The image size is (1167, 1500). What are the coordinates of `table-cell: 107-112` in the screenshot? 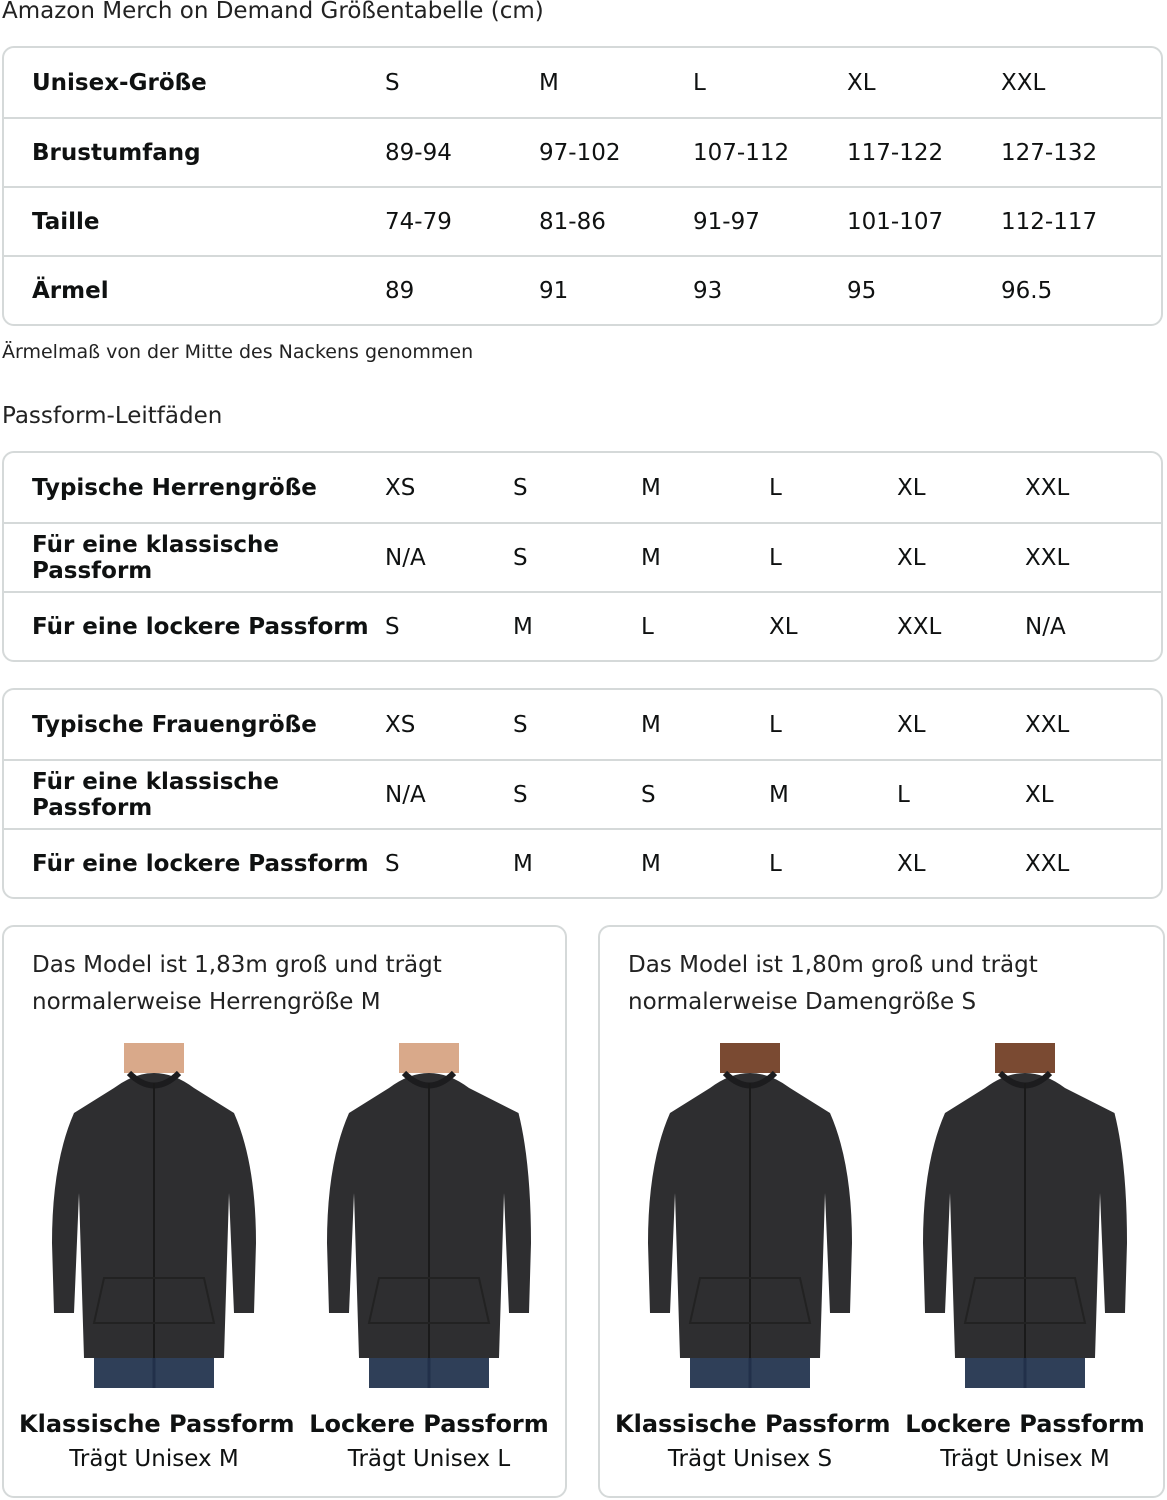 It's located at (741, 152).